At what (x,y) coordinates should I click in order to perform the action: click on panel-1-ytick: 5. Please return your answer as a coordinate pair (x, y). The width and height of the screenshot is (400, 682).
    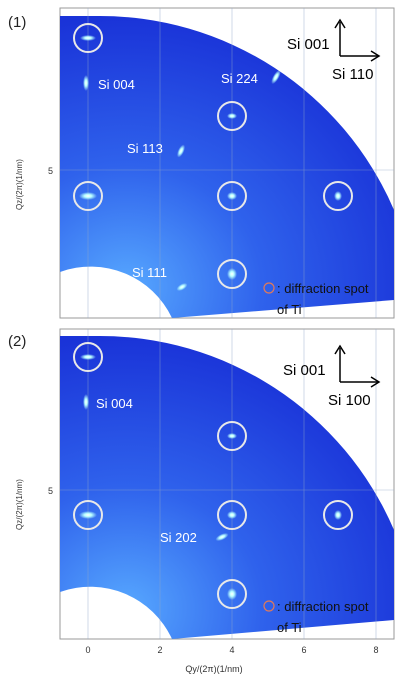
    Looking at the image, I should click on (50, 171).